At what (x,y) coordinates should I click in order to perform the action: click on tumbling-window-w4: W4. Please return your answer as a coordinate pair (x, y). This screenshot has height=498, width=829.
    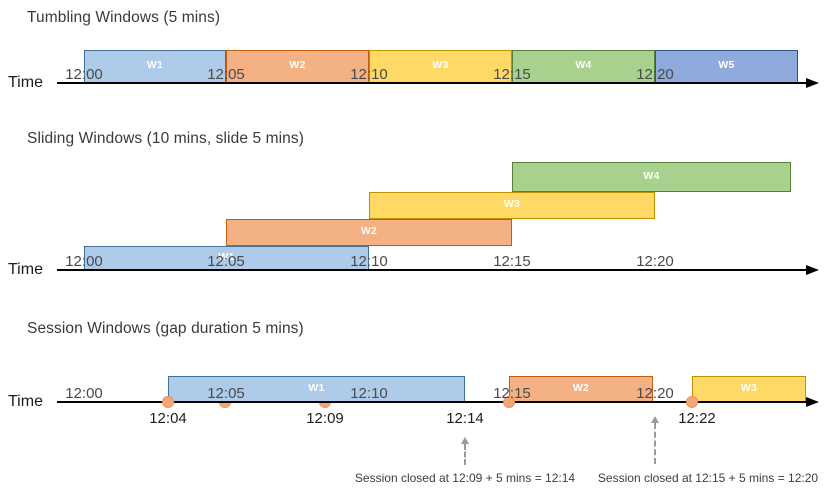
    Looking at the image, I should click on (583, 66).